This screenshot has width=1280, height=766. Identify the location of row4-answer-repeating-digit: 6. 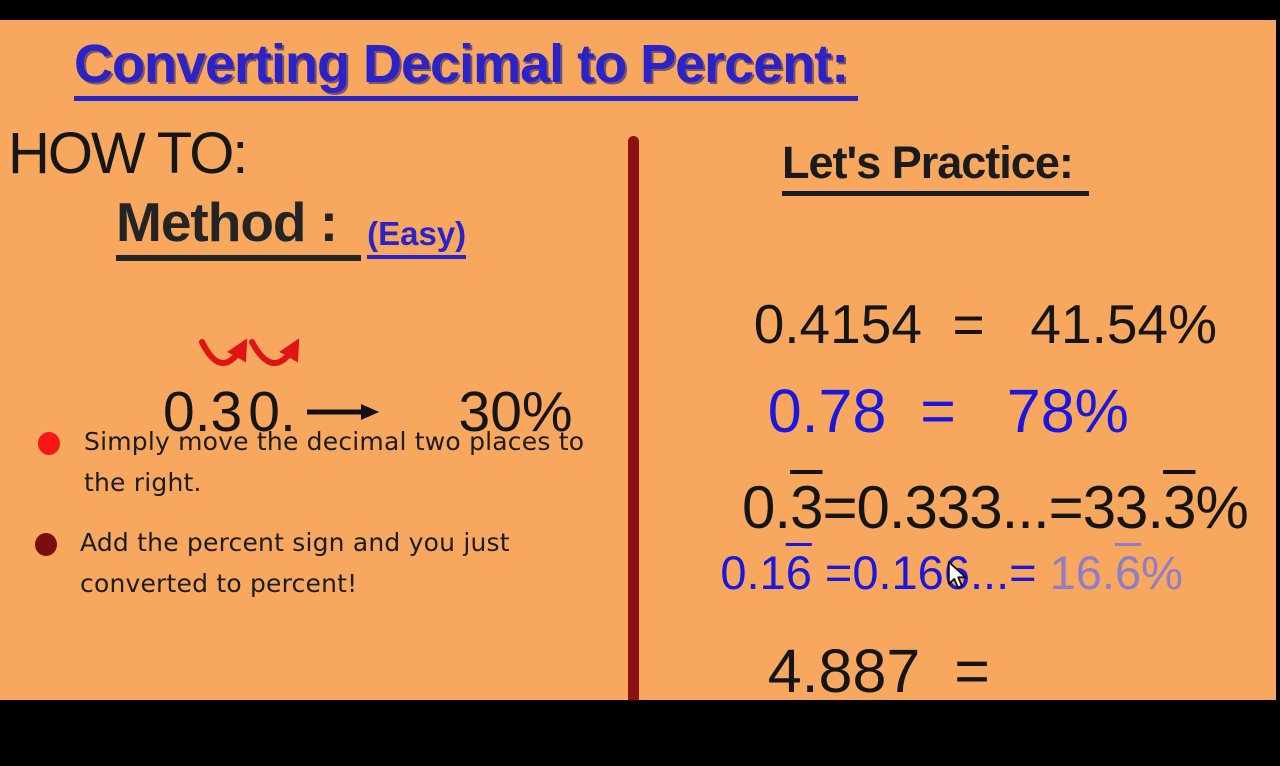
(1128, 572).